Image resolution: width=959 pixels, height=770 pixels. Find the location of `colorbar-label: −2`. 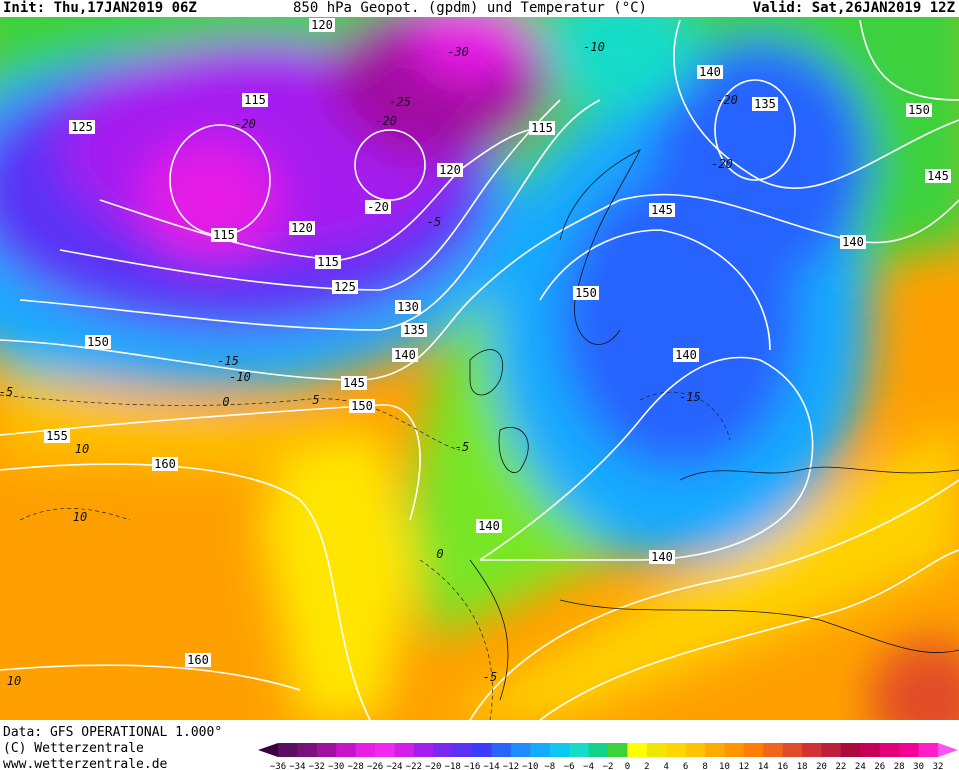

colorbar-label: −2 is located at coordinates (608, 766).